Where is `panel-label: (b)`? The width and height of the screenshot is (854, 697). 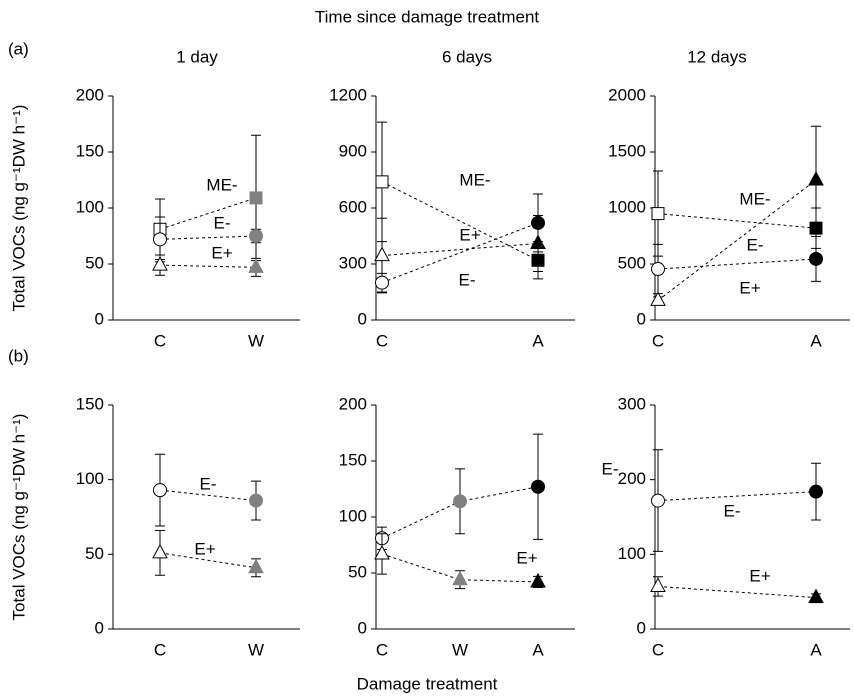
panel-label: (b) is located at coordinates (18, 355).